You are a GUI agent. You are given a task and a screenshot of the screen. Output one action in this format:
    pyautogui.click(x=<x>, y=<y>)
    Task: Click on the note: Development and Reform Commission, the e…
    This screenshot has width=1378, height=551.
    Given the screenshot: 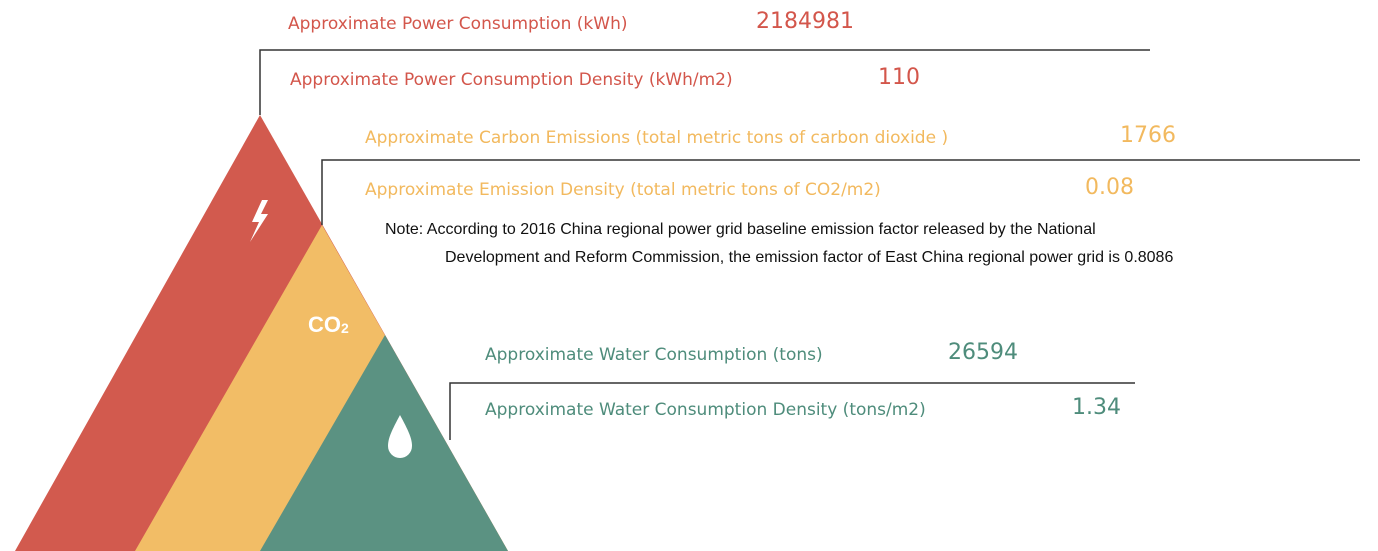 What is the action you would take?
    pyautogui.click(x=809, y=257)
    